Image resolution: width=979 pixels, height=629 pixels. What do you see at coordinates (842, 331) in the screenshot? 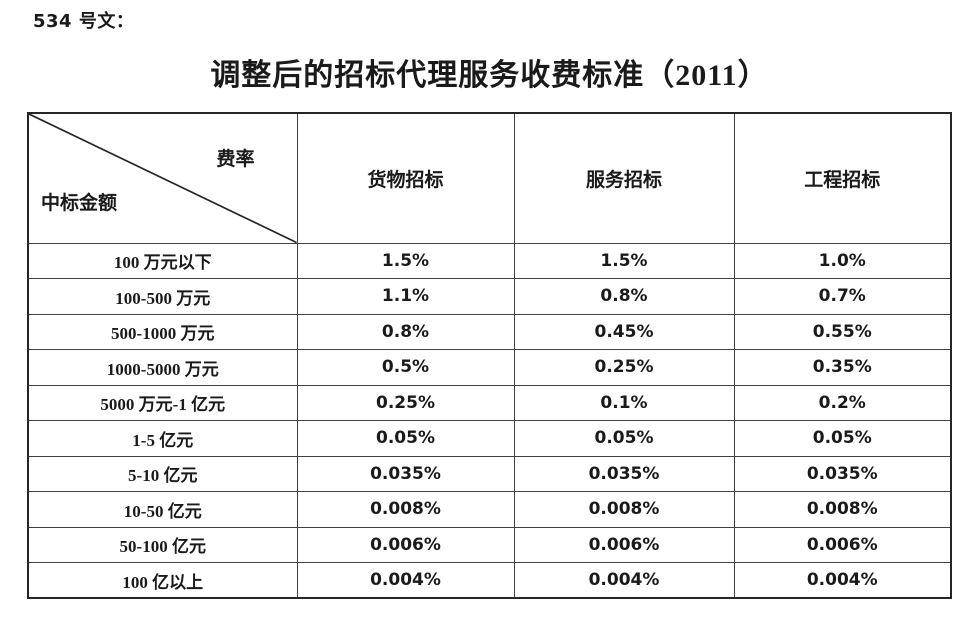
I see `fee-cell: 0.55%` at bounding box center [842, 331].